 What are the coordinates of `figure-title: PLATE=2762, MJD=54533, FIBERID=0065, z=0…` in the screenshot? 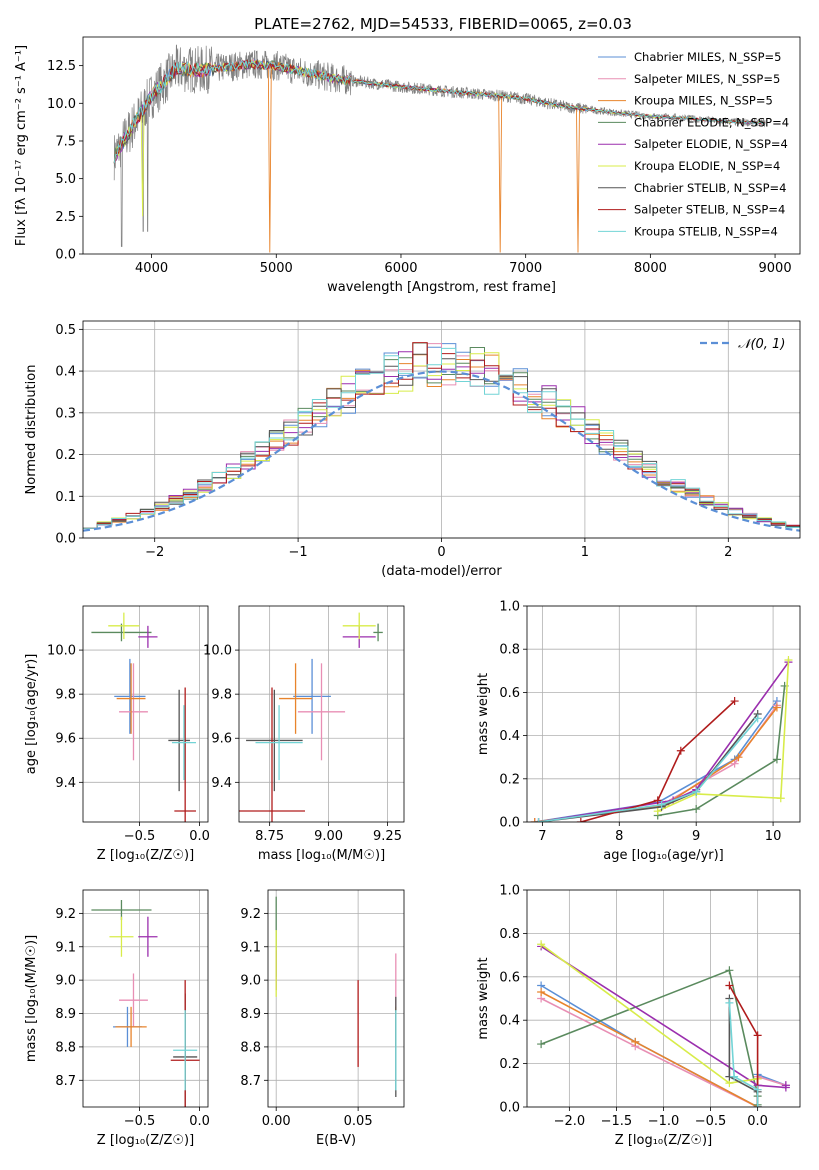 It's located at (443, 24).